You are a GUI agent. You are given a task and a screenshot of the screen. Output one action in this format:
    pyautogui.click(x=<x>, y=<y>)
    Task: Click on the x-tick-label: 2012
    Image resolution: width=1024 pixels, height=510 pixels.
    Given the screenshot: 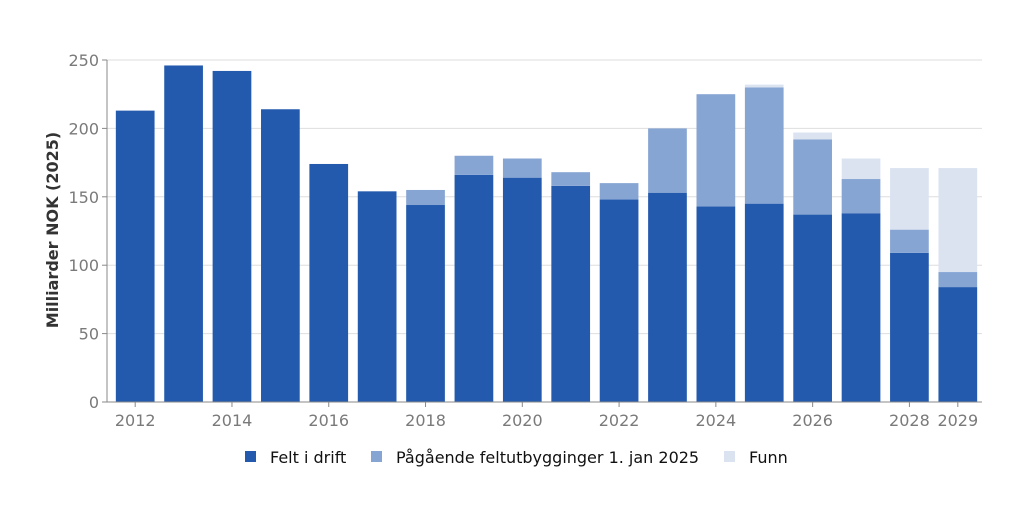 What is the action you would take?
    pyautogui.click(x=135, y=420)
    